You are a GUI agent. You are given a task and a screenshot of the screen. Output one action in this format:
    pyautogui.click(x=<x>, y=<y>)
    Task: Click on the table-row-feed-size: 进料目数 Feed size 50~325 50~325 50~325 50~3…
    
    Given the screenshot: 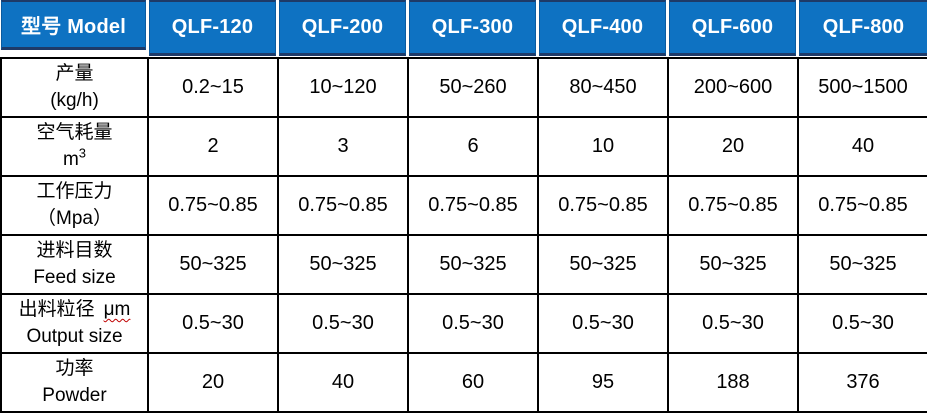 What is the action you would take?
    pyautogui.click(x=463, y=264)
    